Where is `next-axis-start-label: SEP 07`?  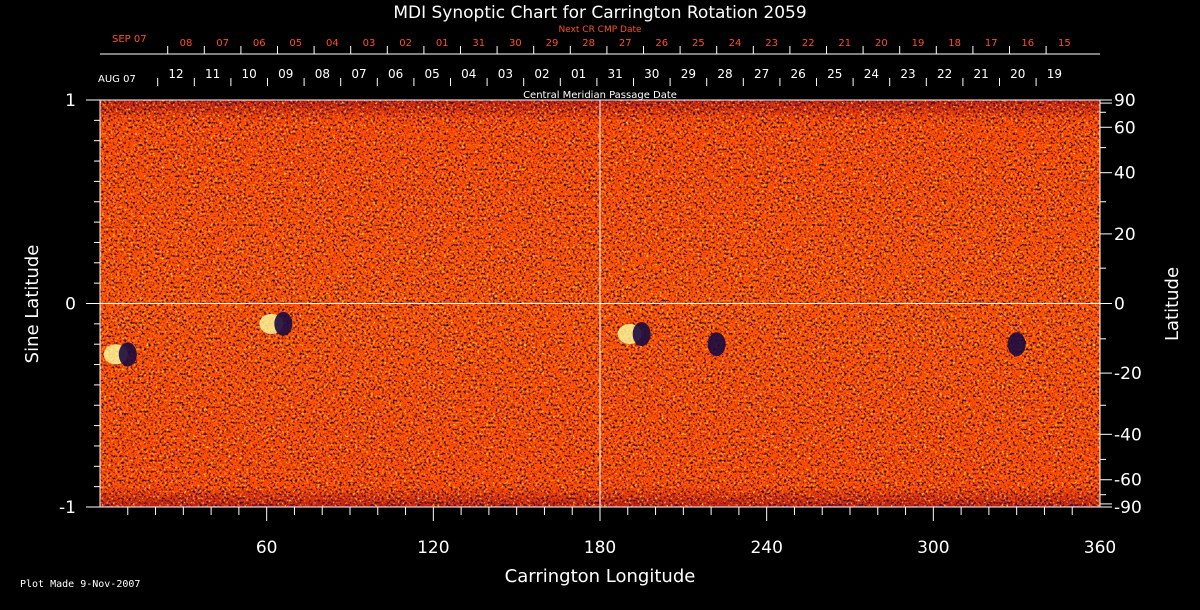 next-axis-start-label: SEP 07 is located at coordinates (129, 39).